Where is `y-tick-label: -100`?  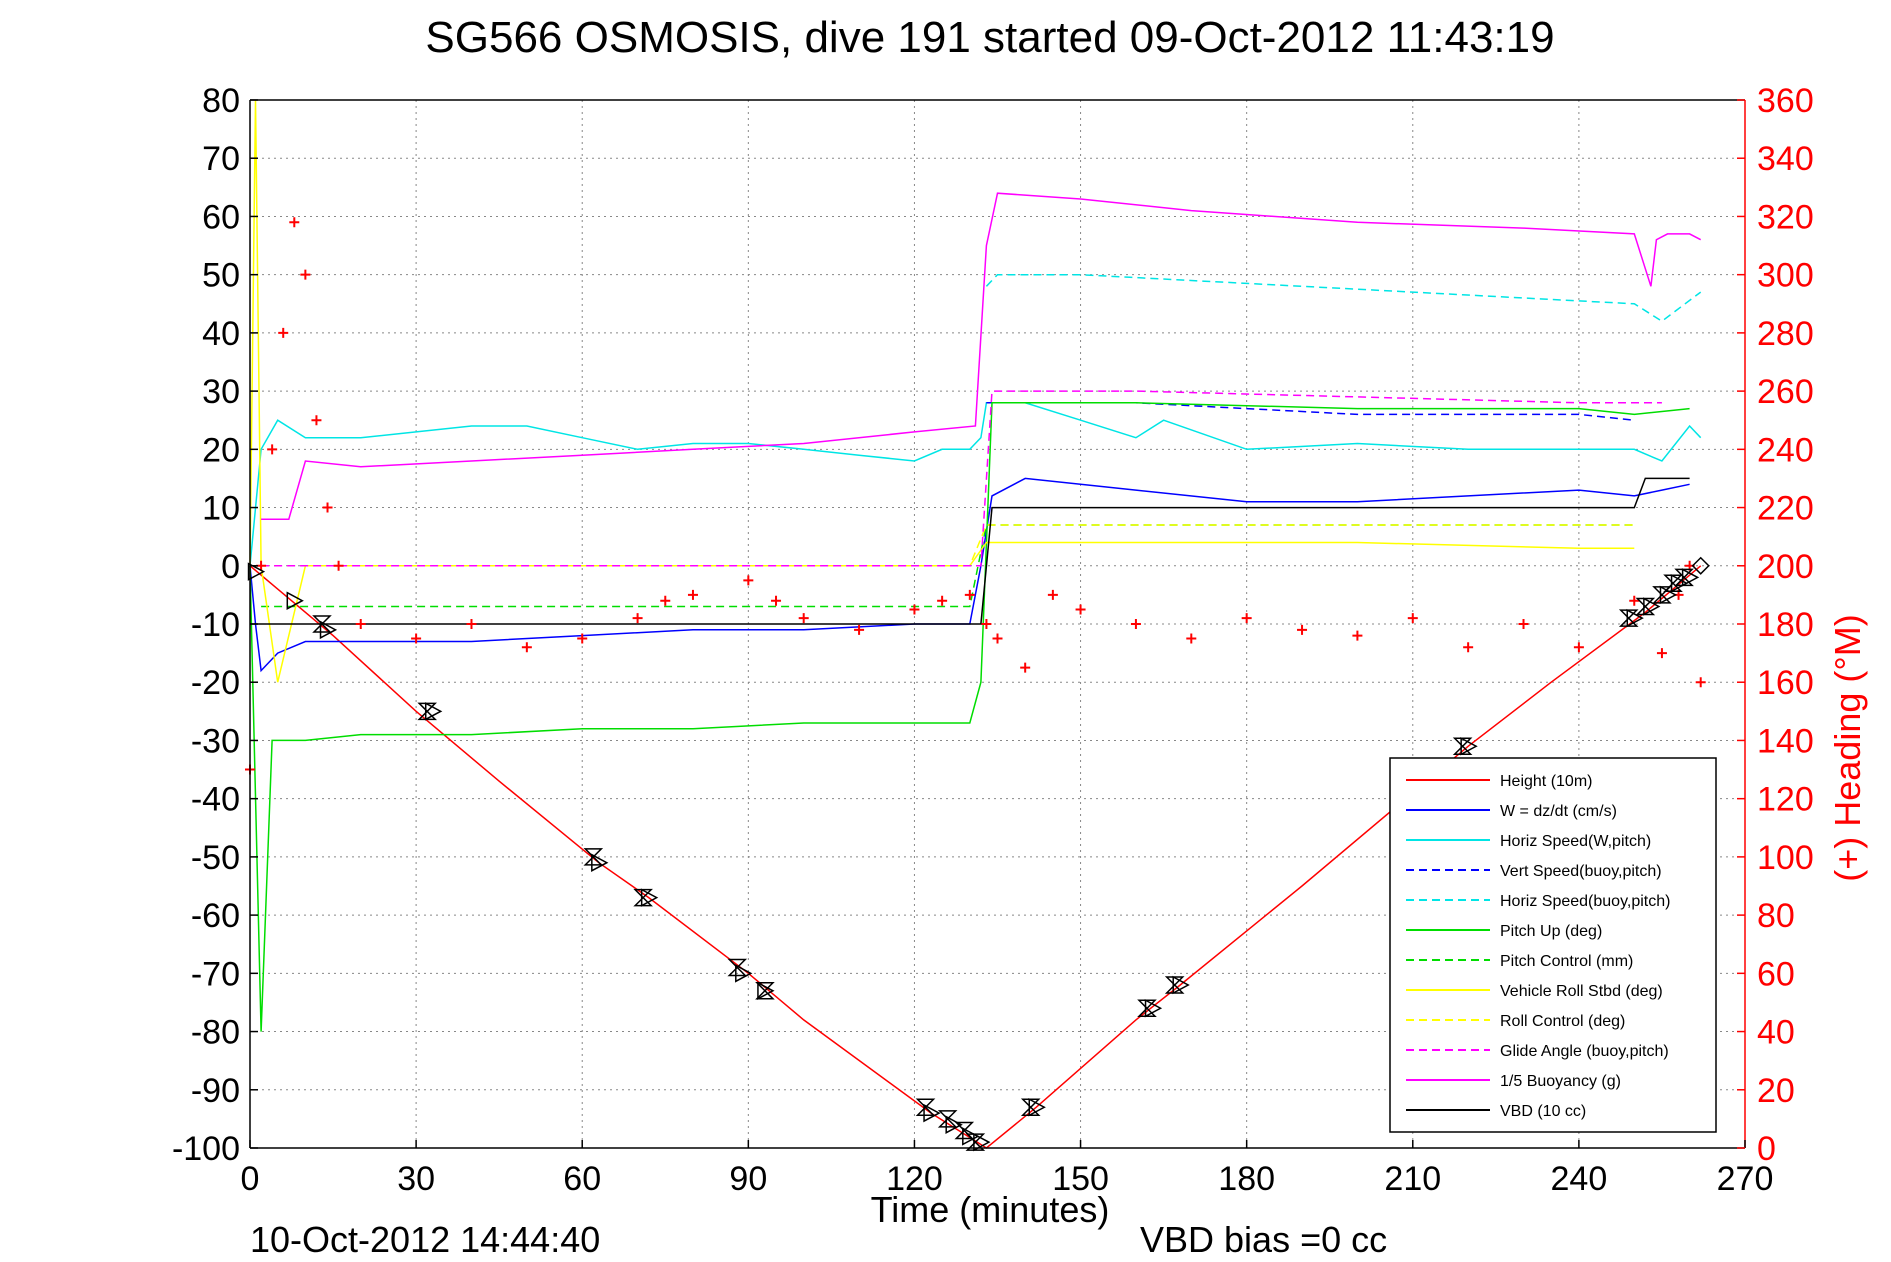 y-tick-label: -100 is located at coordinates (206, 1149).